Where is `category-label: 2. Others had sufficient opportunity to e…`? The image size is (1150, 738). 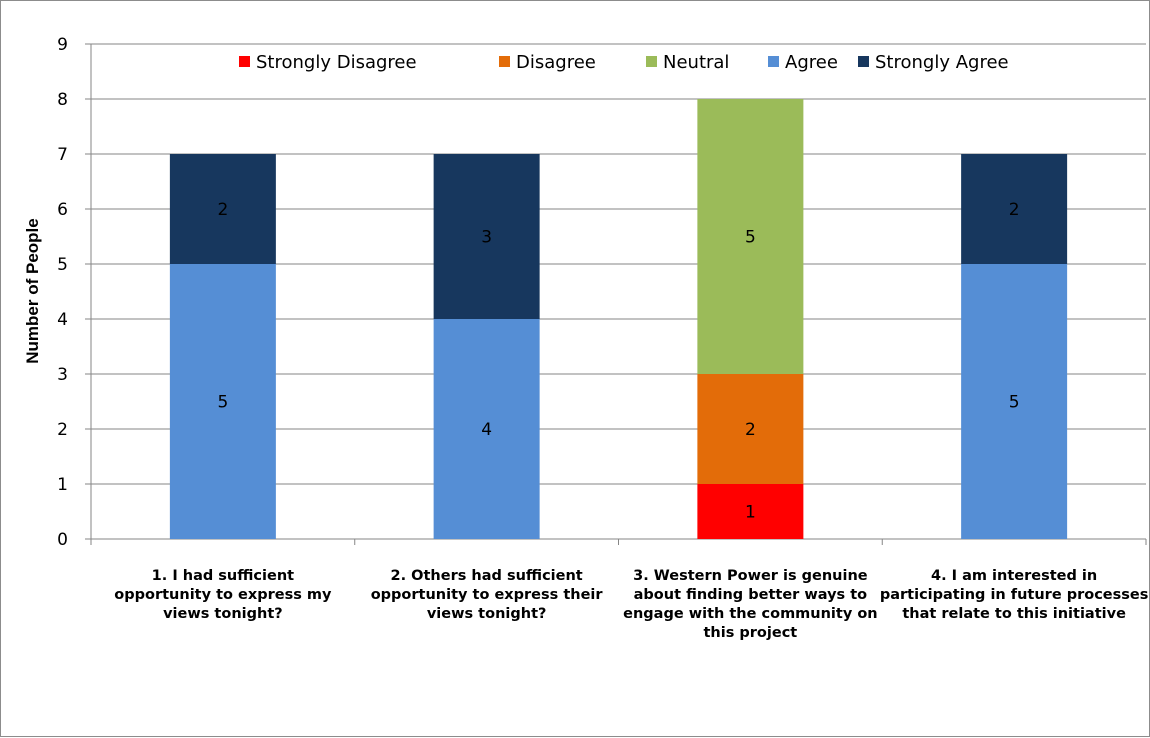 category-label: 2. Others had sufficient opportunity to e… is located at coordinates (487, 595).